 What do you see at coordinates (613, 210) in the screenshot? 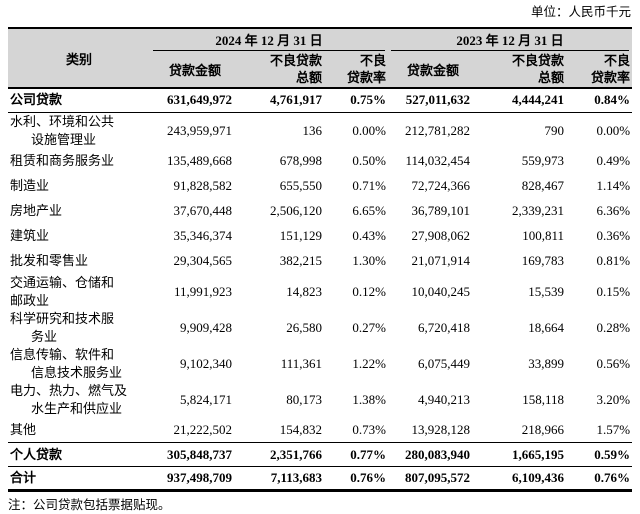
I see `npl-ratio-2023-cell: 6.36%` at bounding box center [613, 210].